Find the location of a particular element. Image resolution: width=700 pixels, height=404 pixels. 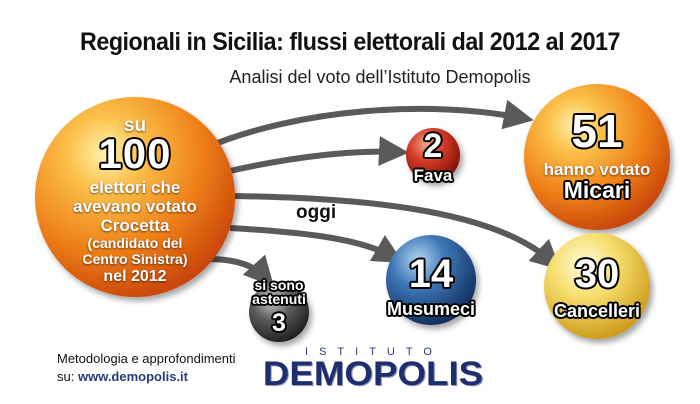

oggi-label: oggi is located at coordinates (316, 212).